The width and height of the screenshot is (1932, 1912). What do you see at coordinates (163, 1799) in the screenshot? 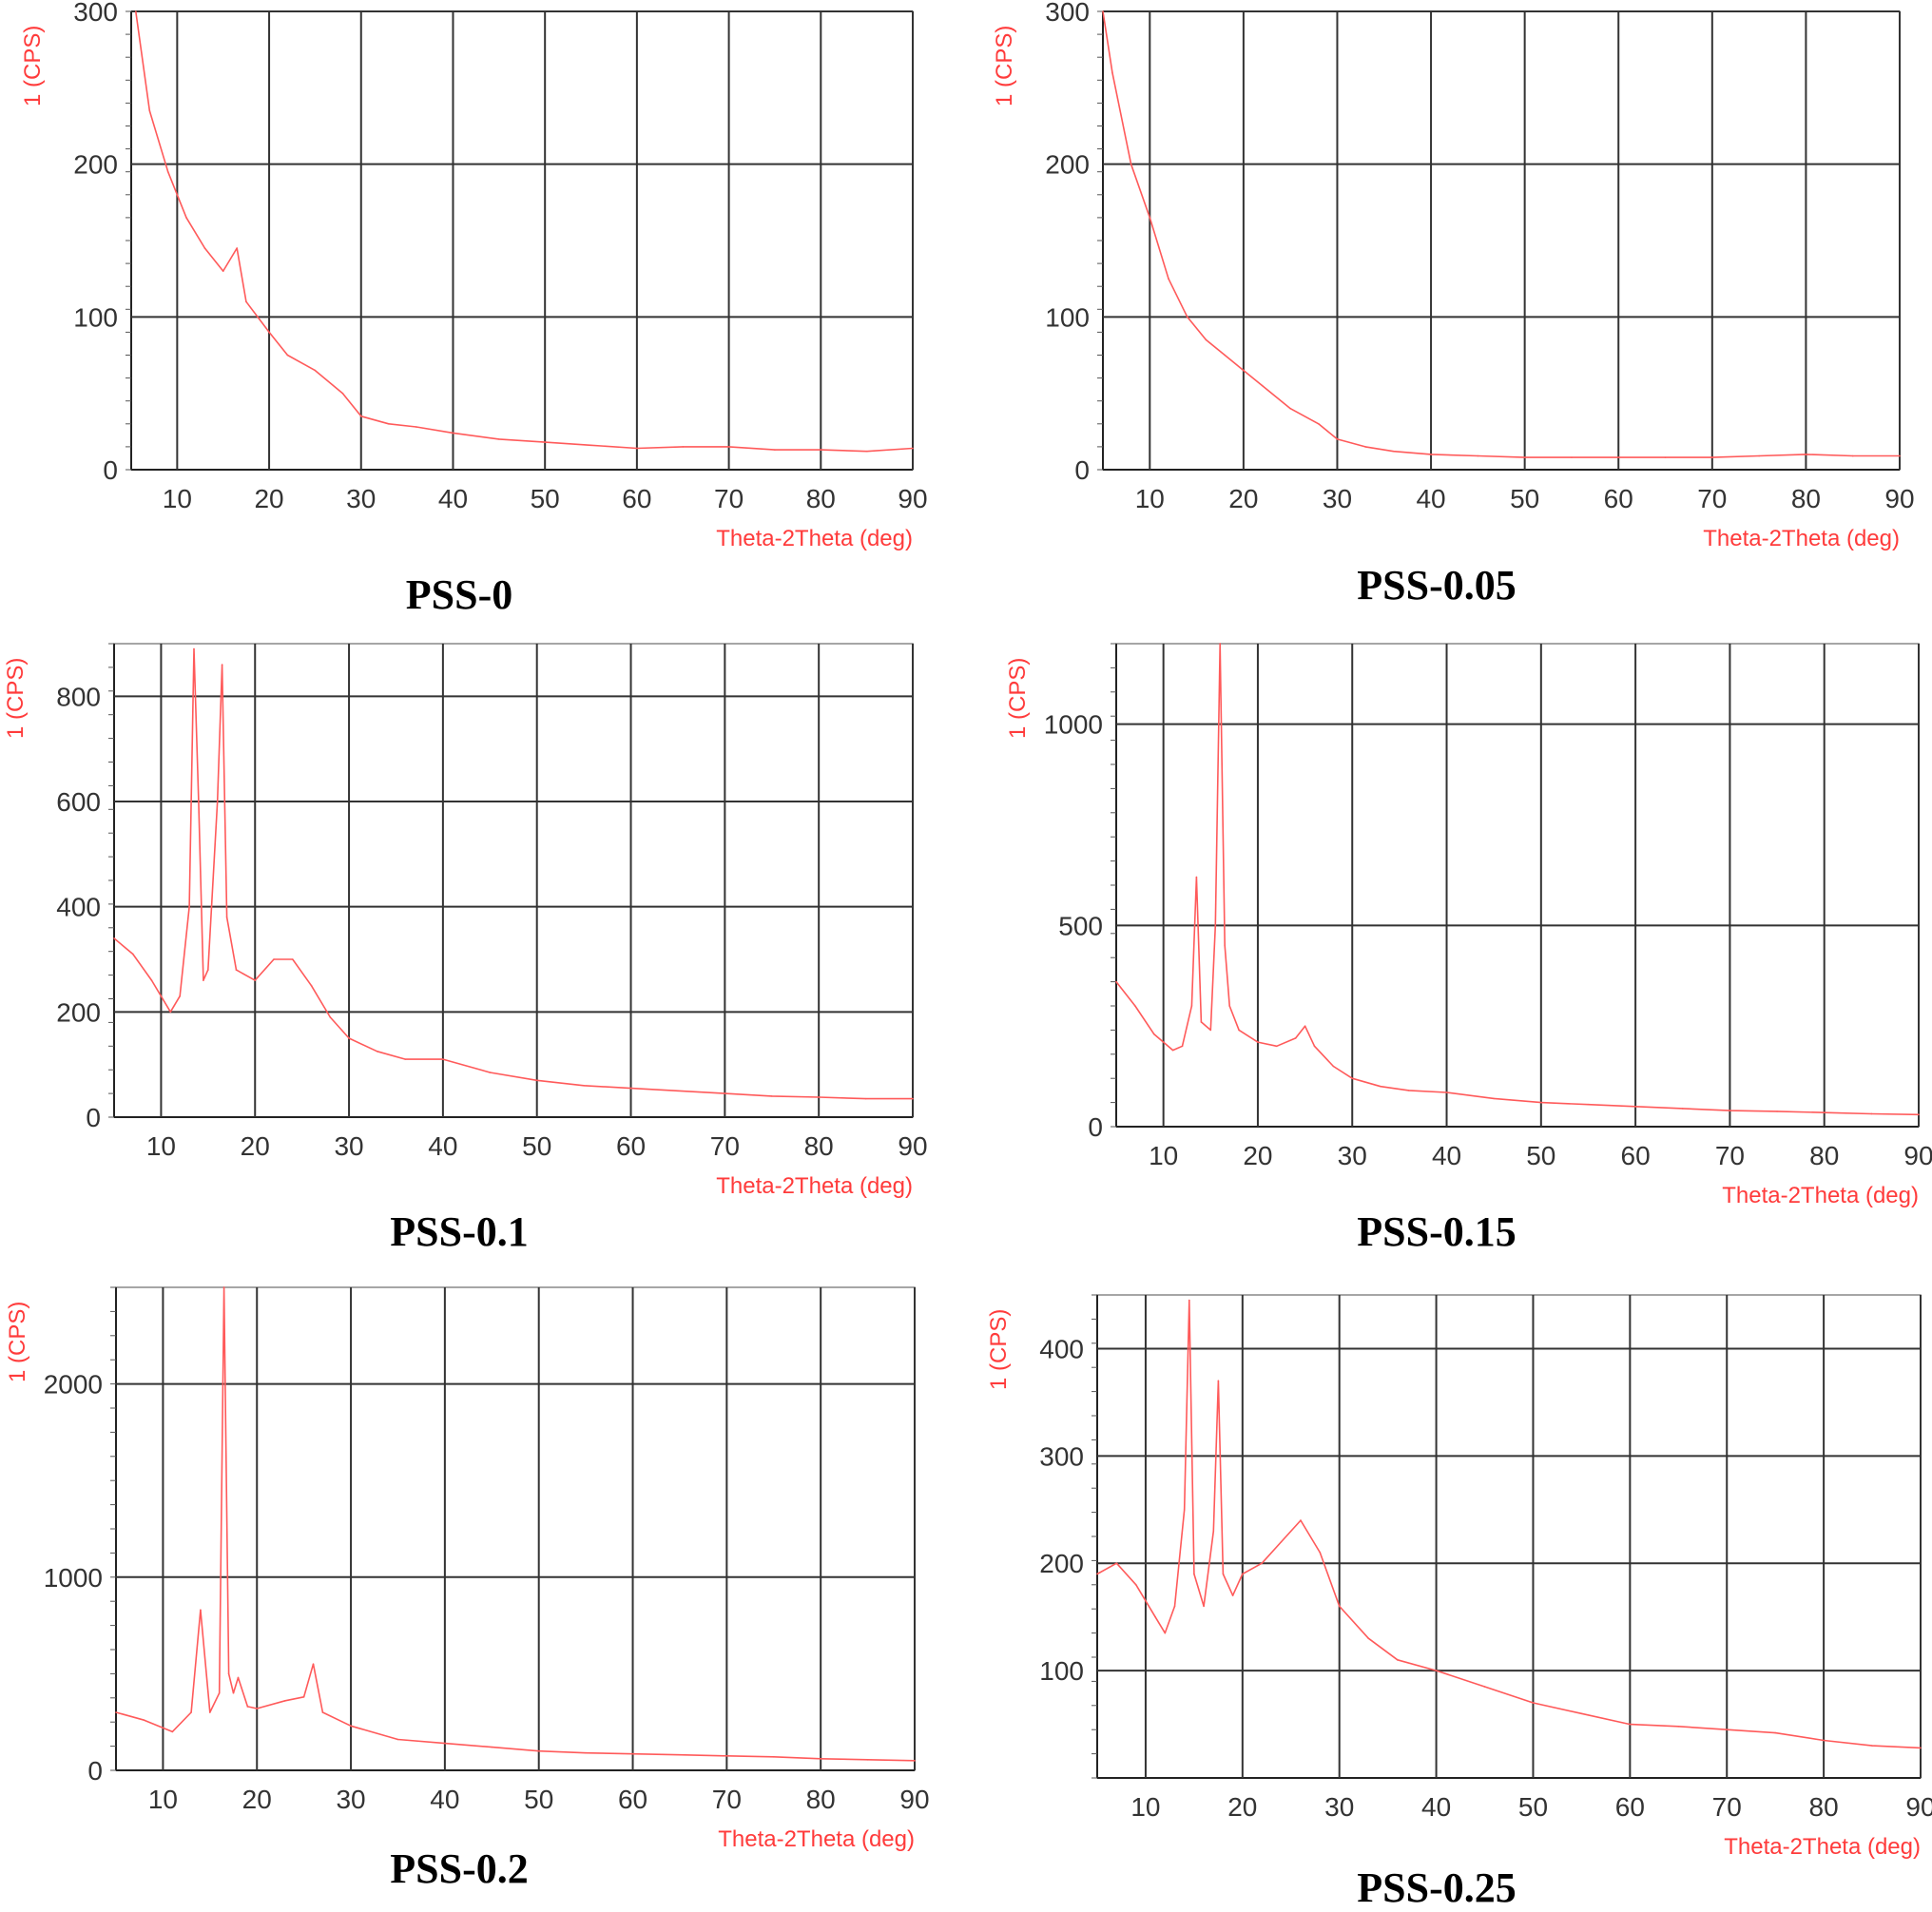
I see `x-tick-label: 10` at bounding box center [163, 1799].